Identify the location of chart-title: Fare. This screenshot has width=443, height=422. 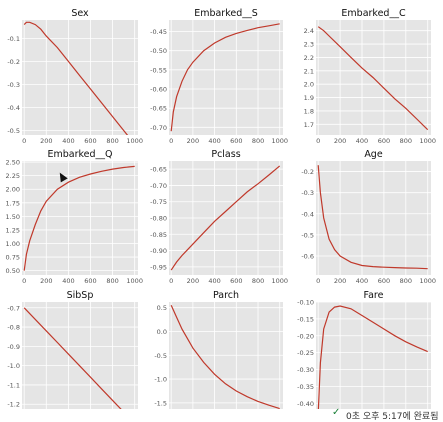
(374, 295).